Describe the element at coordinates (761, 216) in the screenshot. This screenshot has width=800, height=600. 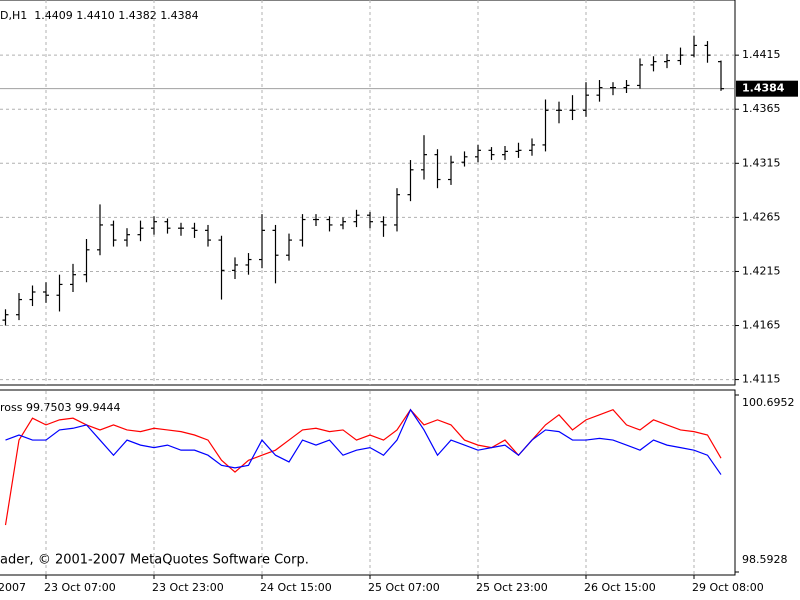
I see `y-tick-label: 1.4265` at that location.